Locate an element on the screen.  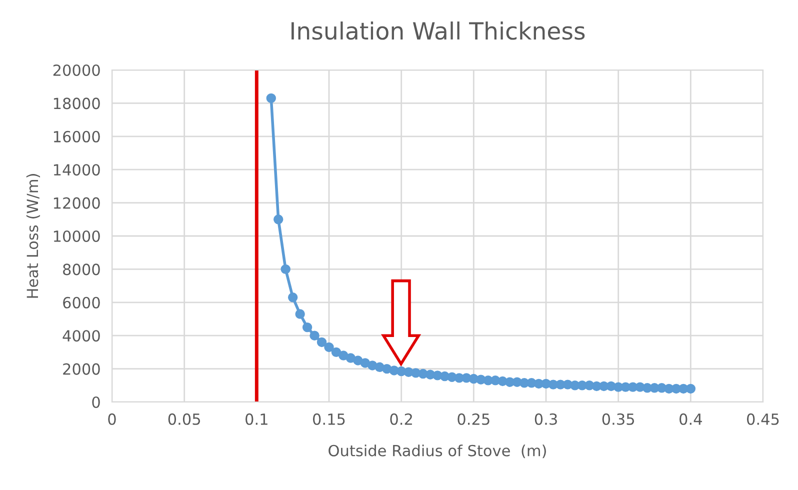
x-tick-label: 0.2 is located at coordinates (401, 419).